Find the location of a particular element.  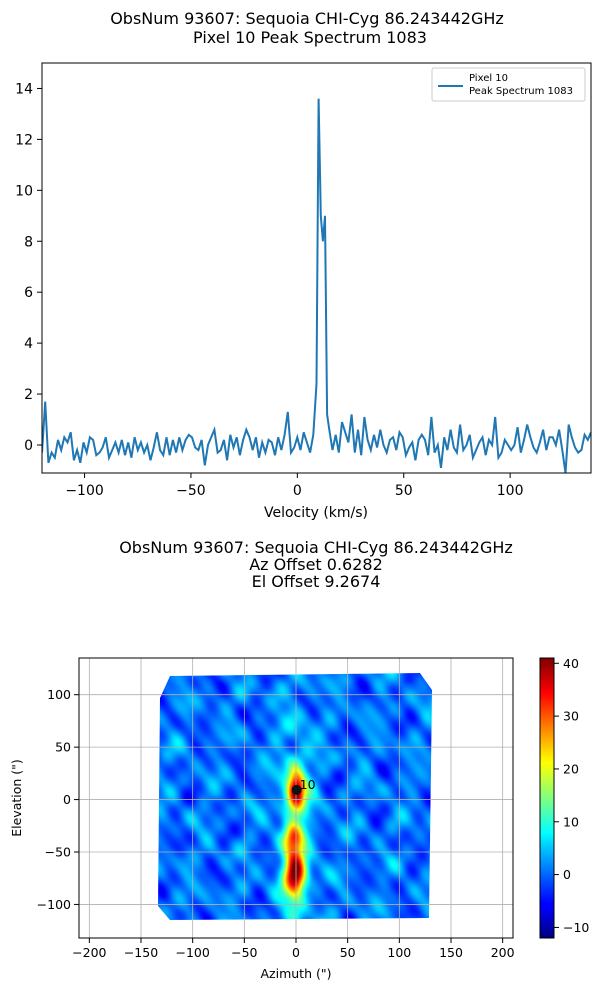

map-xtick-label: −150 is located at coordinates (141, 952).